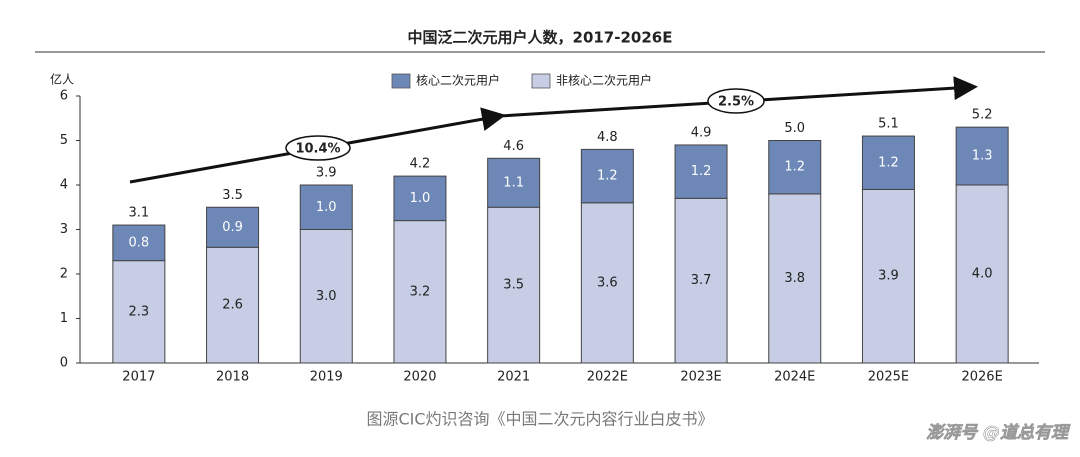 The width and height of the screenshot is (1080, 457). I want to click on y-tick-label: 1, so click(64, 318).